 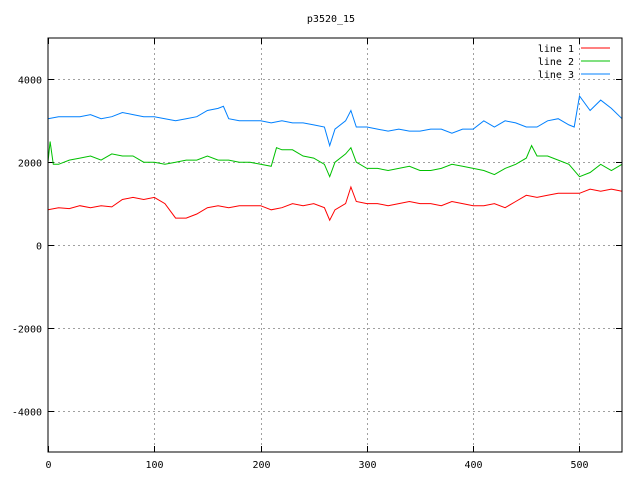 I want to click on legend: line 1 line 2 line 3, so click(x=574, y=62).